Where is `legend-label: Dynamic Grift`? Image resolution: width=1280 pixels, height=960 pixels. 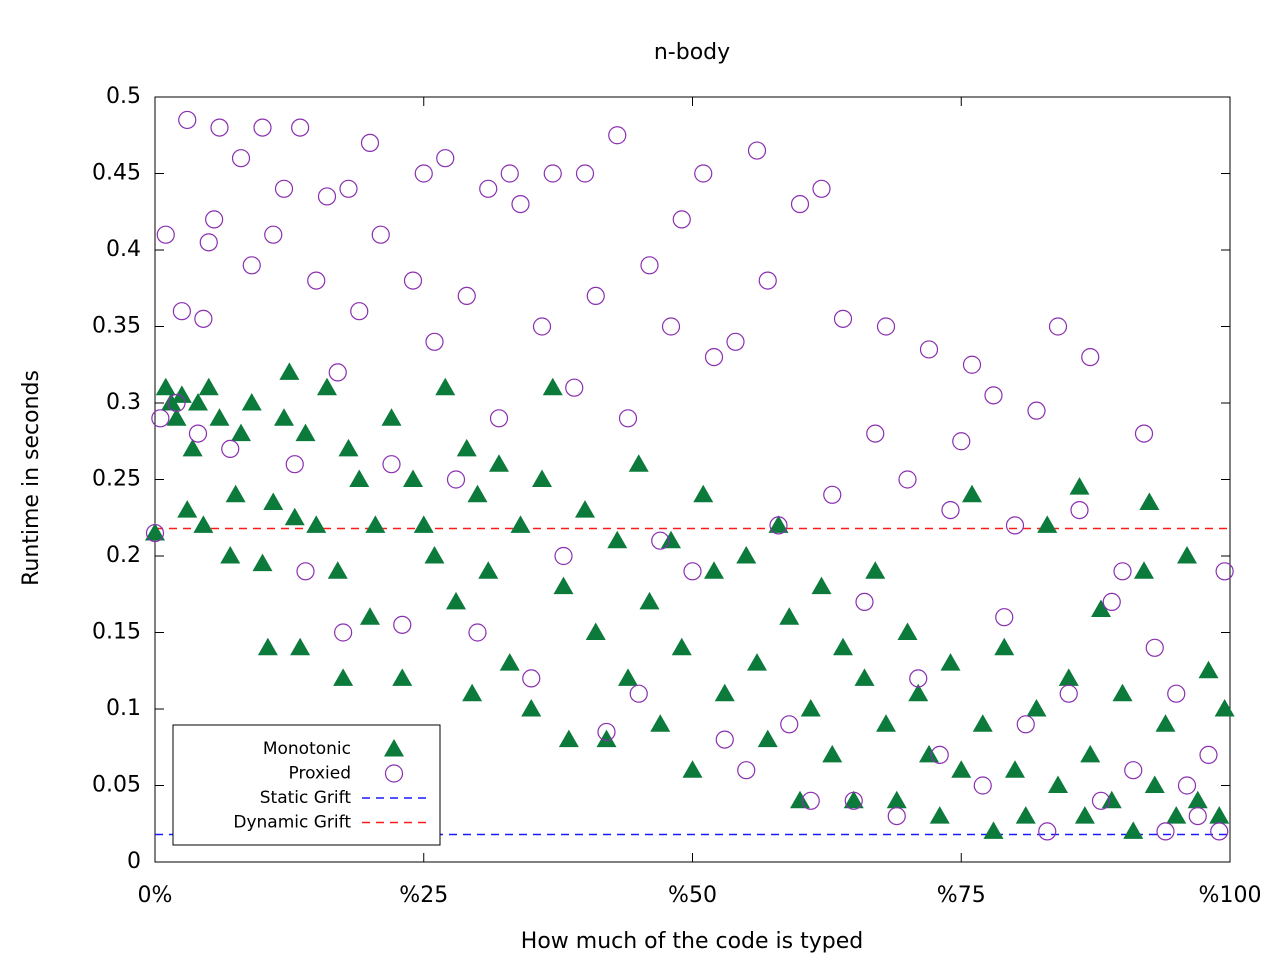
legend-label: Dynamic Grift is located at coordinates (292, 823).